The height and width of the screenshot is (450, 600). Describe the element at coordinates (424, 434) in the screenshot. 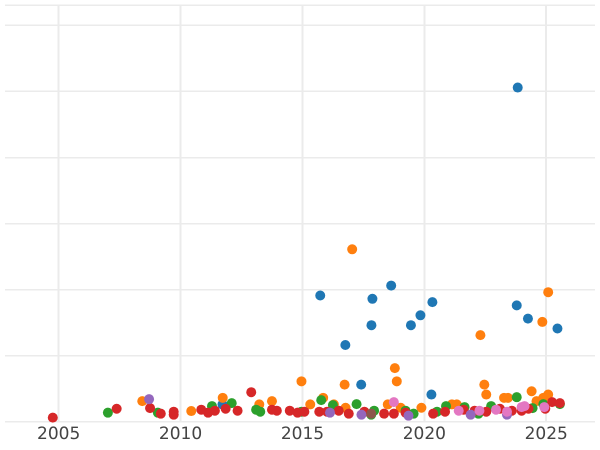

I see `x-tick-label: 2020` at that location.